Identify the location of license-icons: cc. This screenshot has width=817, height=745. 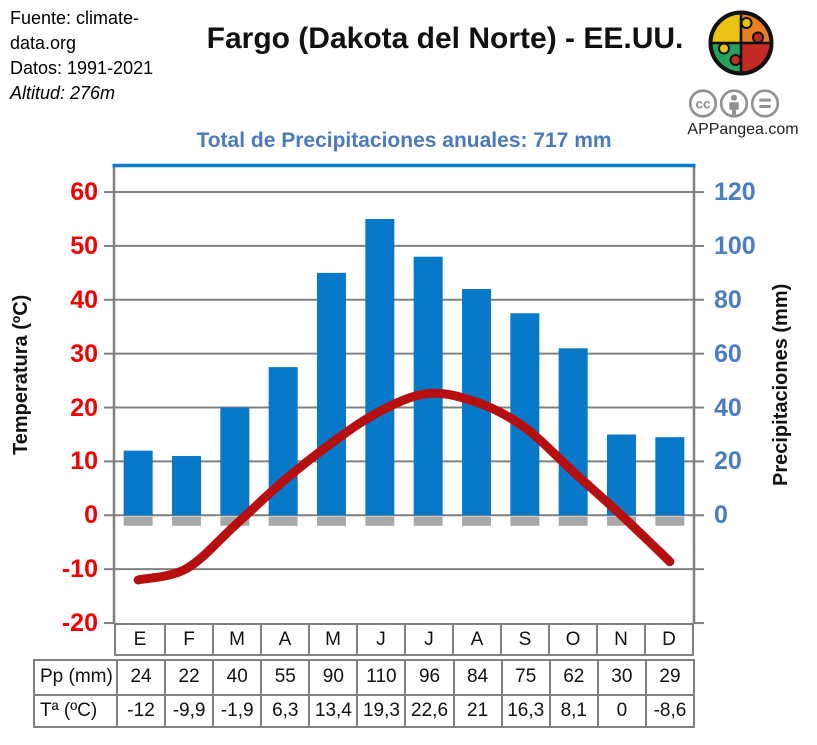
(738, 105).